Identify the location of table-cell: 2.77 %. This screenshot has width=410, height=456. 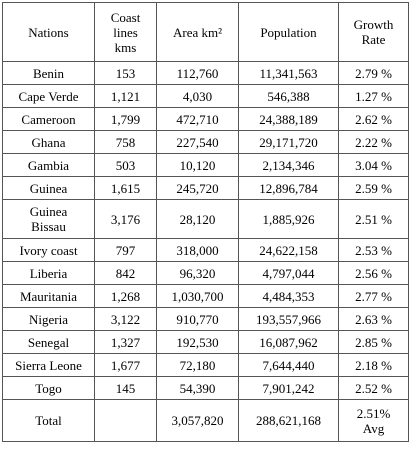
(373, 296).